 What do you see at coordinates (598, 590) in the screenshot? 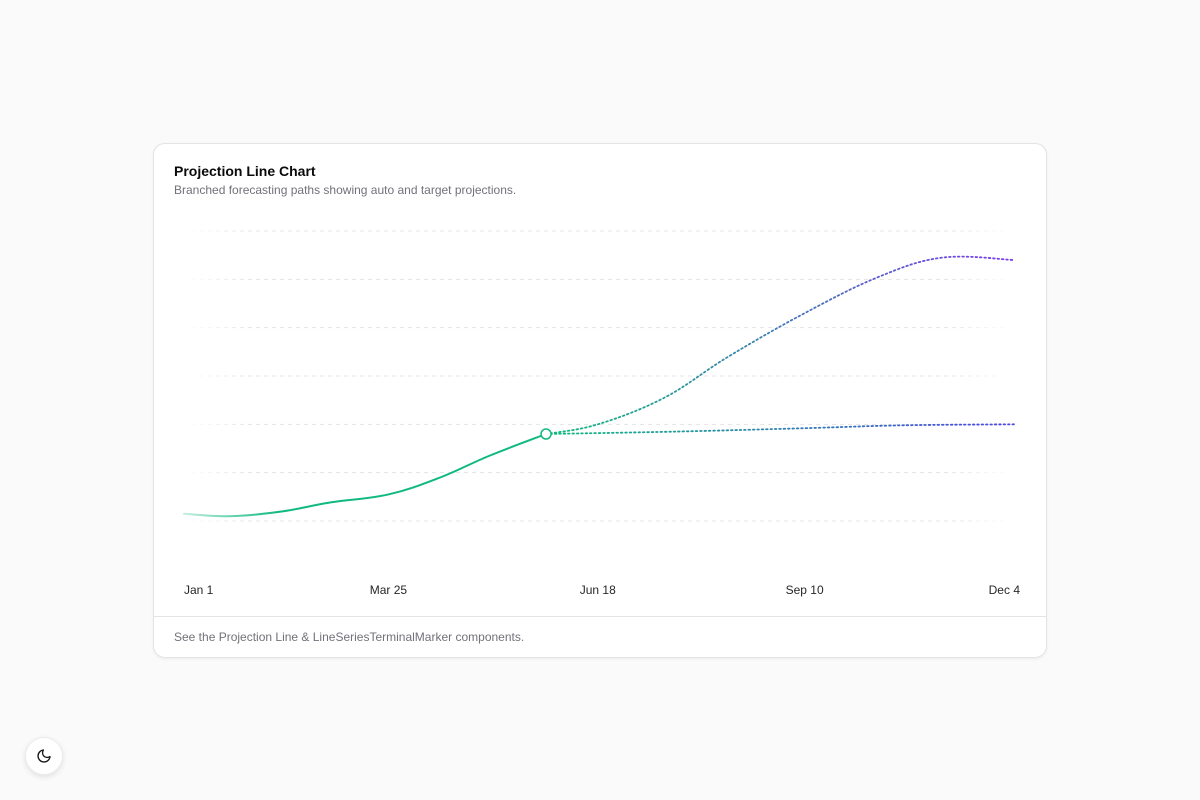
I see `x-tick-label: Jun 18` at bounding box center [598, 590].